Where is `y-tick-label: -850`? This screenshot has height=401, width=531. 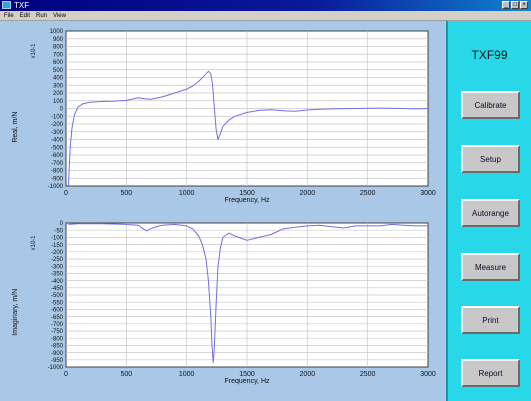 y-tick-label: -850 is located at coordinates (57, 347).